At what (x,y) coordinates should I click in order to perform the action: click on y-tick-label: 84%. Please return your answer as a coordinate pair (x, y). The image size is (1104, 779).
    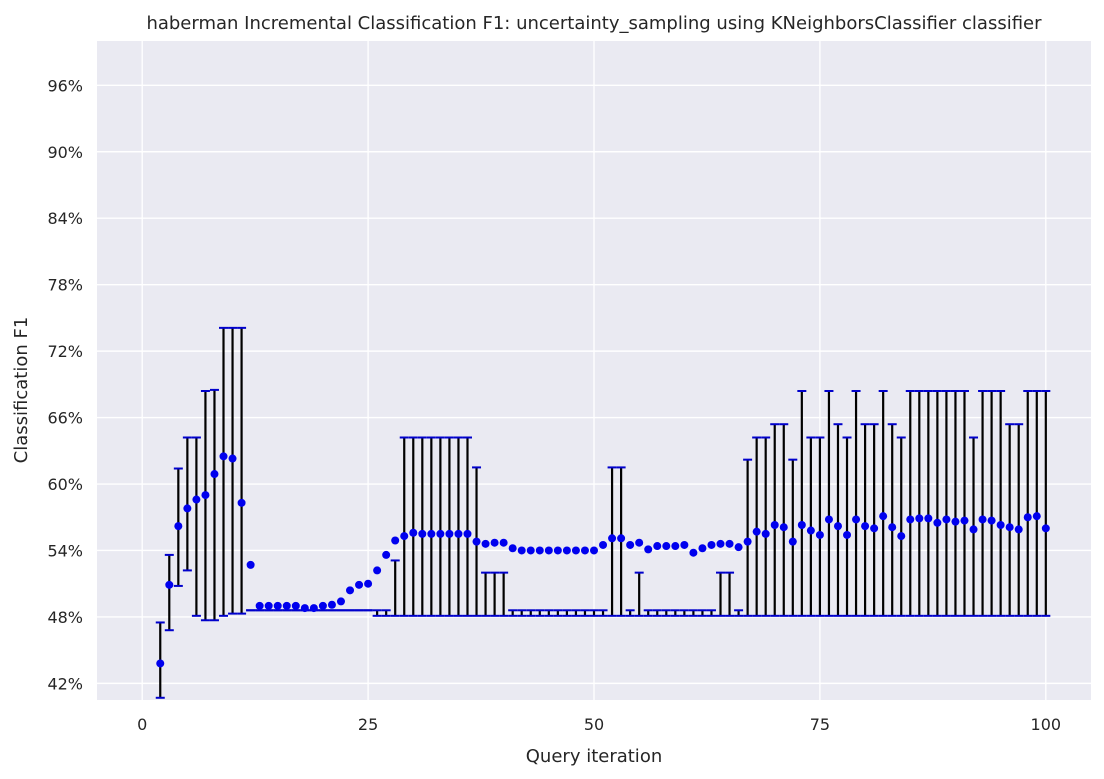
    Looking at the image, I should click on (65, 218).